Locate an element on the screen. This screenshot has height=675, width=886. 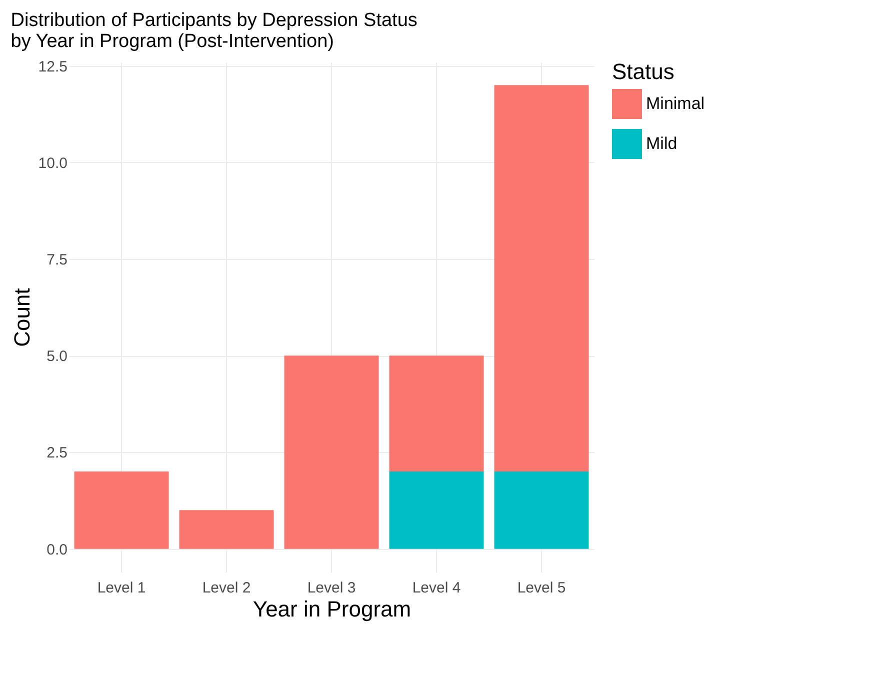
y-tick-label: 7.5 is located at coordinates (57, 260).